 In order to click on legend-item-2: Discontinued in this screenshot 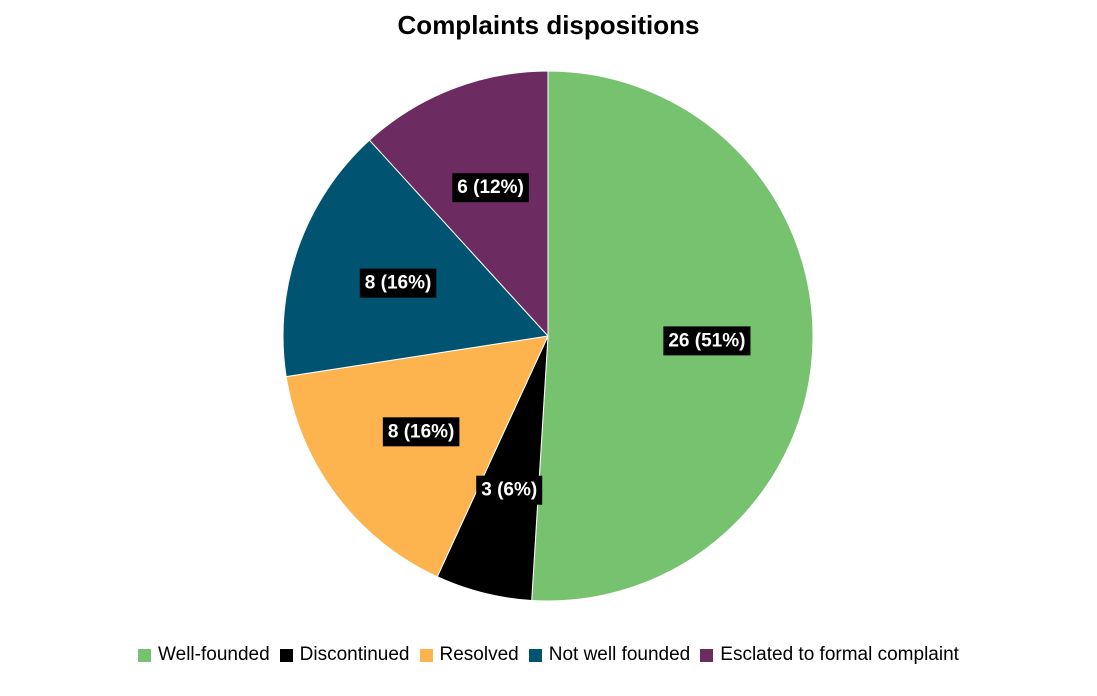, I will do `click(344, 655)`.